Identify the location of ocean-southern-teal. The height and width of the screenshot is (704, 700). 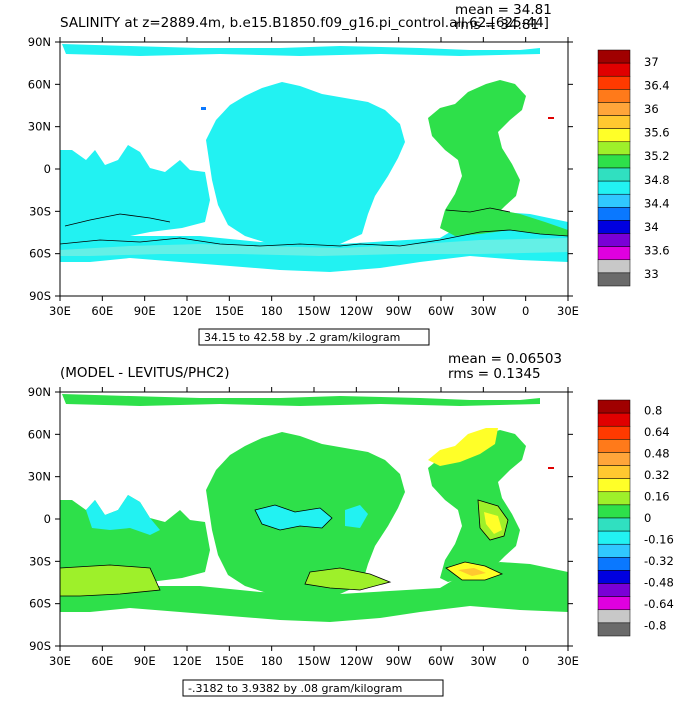
(314, 247).